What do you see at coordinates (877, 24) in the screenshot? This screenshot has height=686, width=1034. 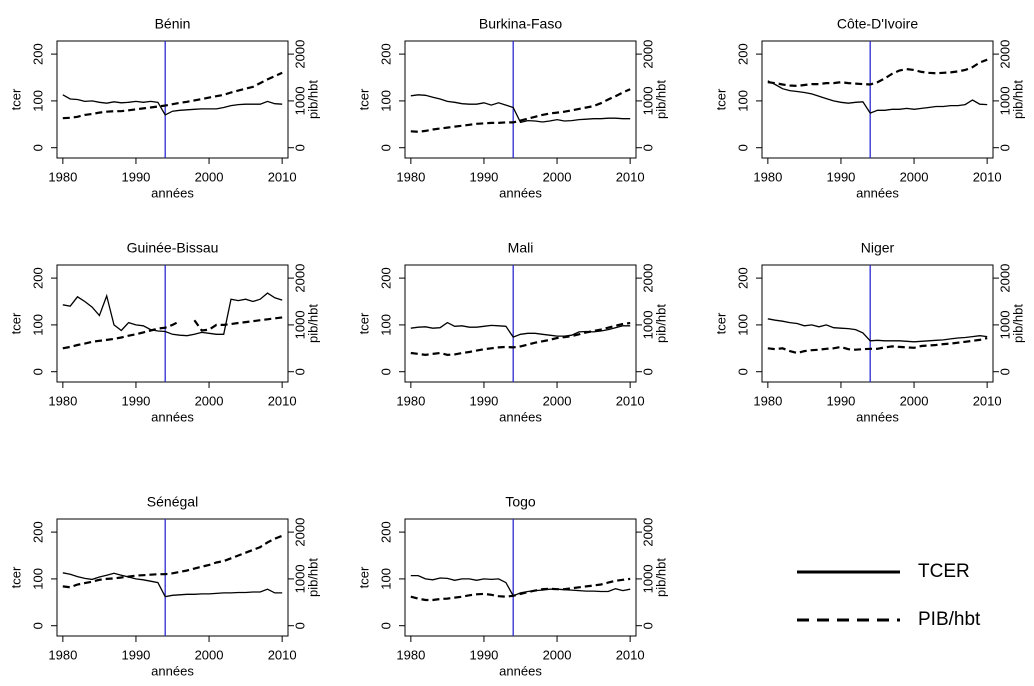 I see `chart-title: Côte-D'Ivoire` at bounding box center [877, 24].